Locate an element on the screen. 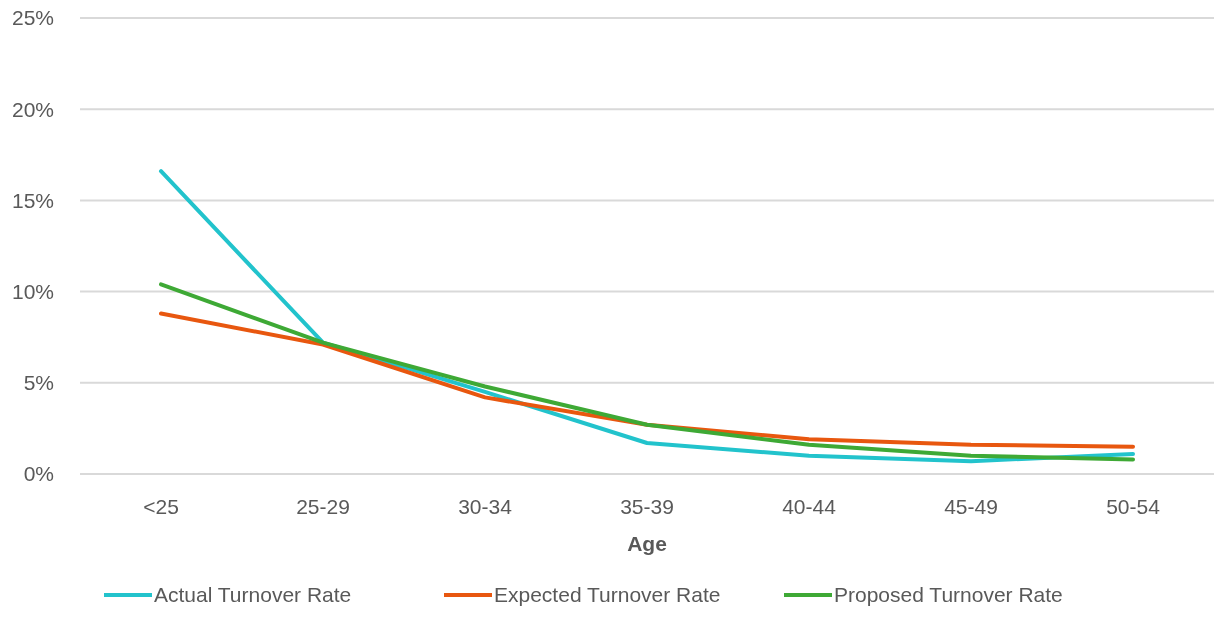 The width and height of the screenshot is (1218, 620). y-tick-label: 5% is located at coordinates (38, 383).